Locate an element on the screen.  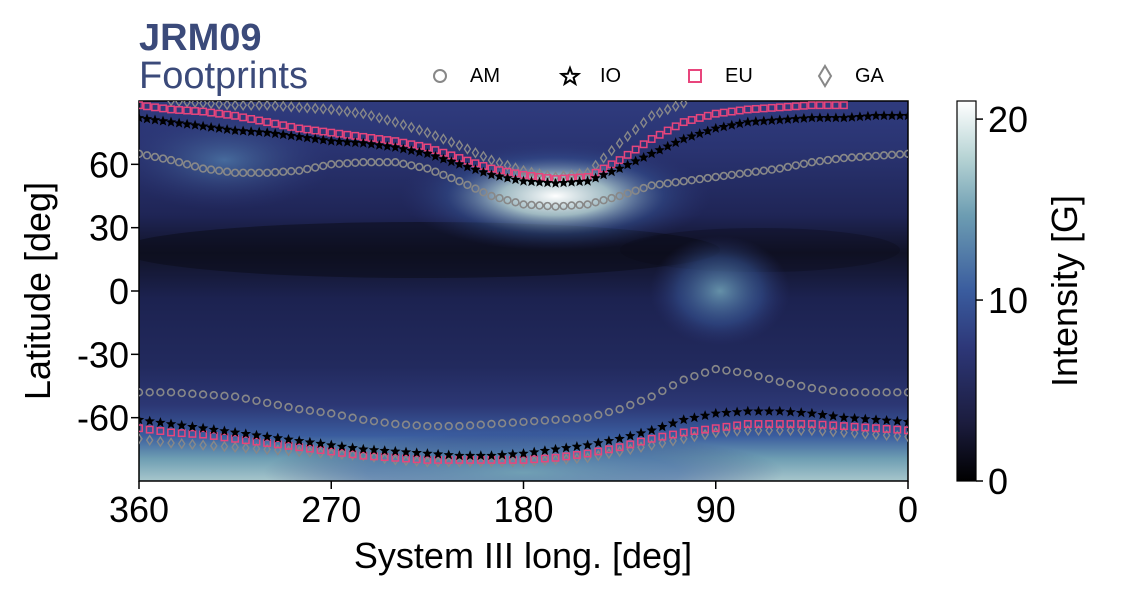
colorbar-label: Intensity [G] is located at coordinates (1064, 291).